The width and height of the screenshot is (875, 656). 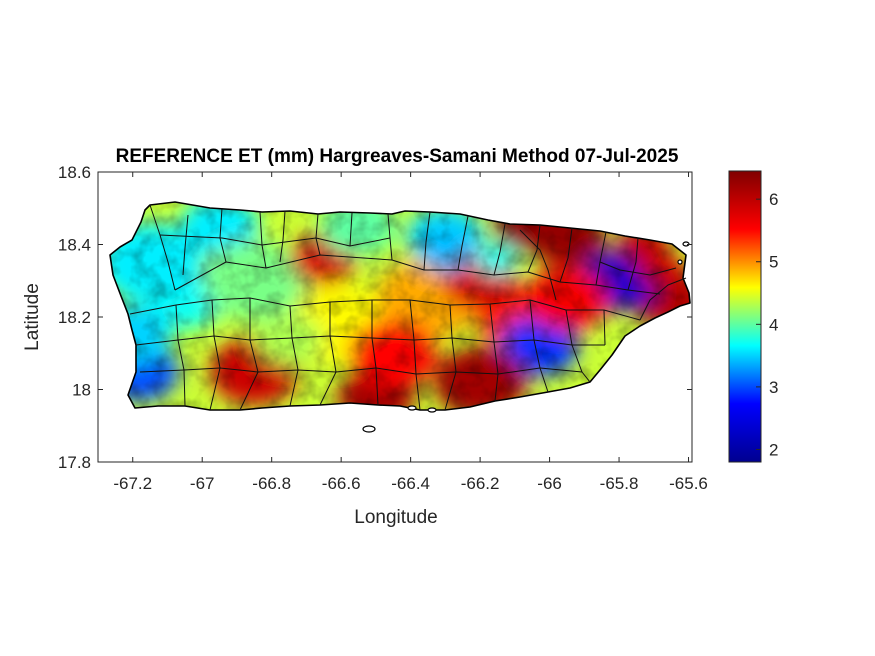 I want to click on x-tick-label: -66.2, so click(x=480, y=483).